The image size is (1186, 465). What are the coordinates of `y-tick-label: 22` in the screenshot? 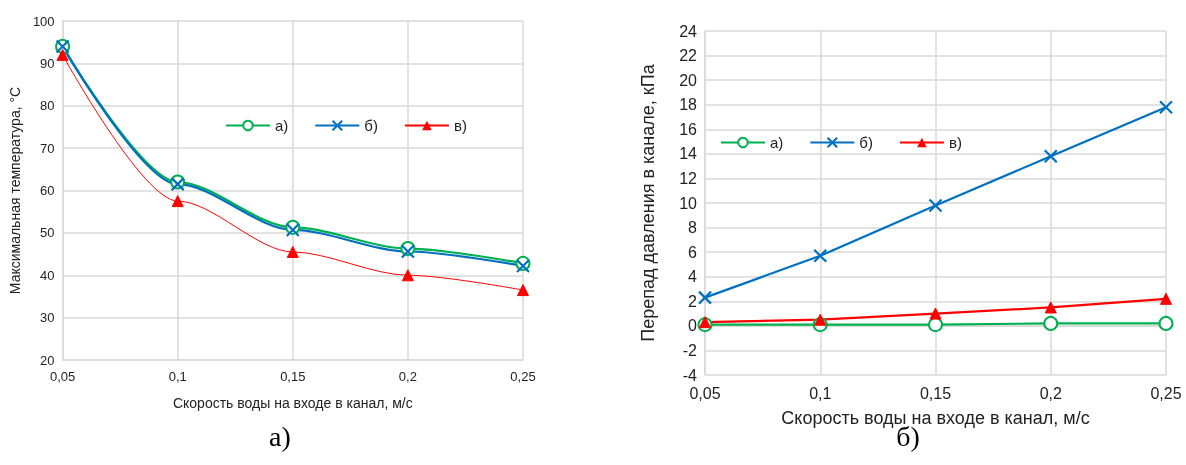 It's located at (688, 56).